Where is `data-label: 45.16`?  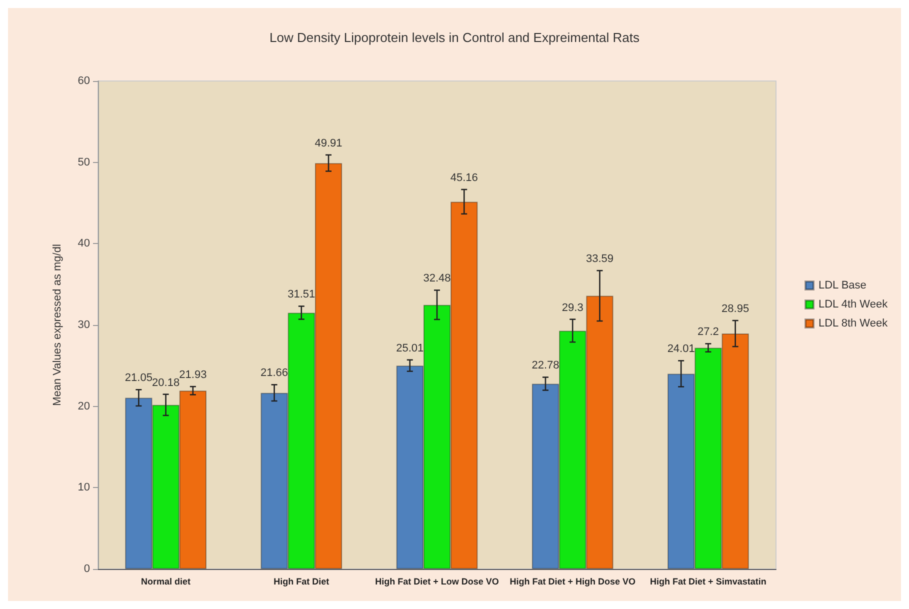 data-label: 45.16 is located at coordinates (464, 178).